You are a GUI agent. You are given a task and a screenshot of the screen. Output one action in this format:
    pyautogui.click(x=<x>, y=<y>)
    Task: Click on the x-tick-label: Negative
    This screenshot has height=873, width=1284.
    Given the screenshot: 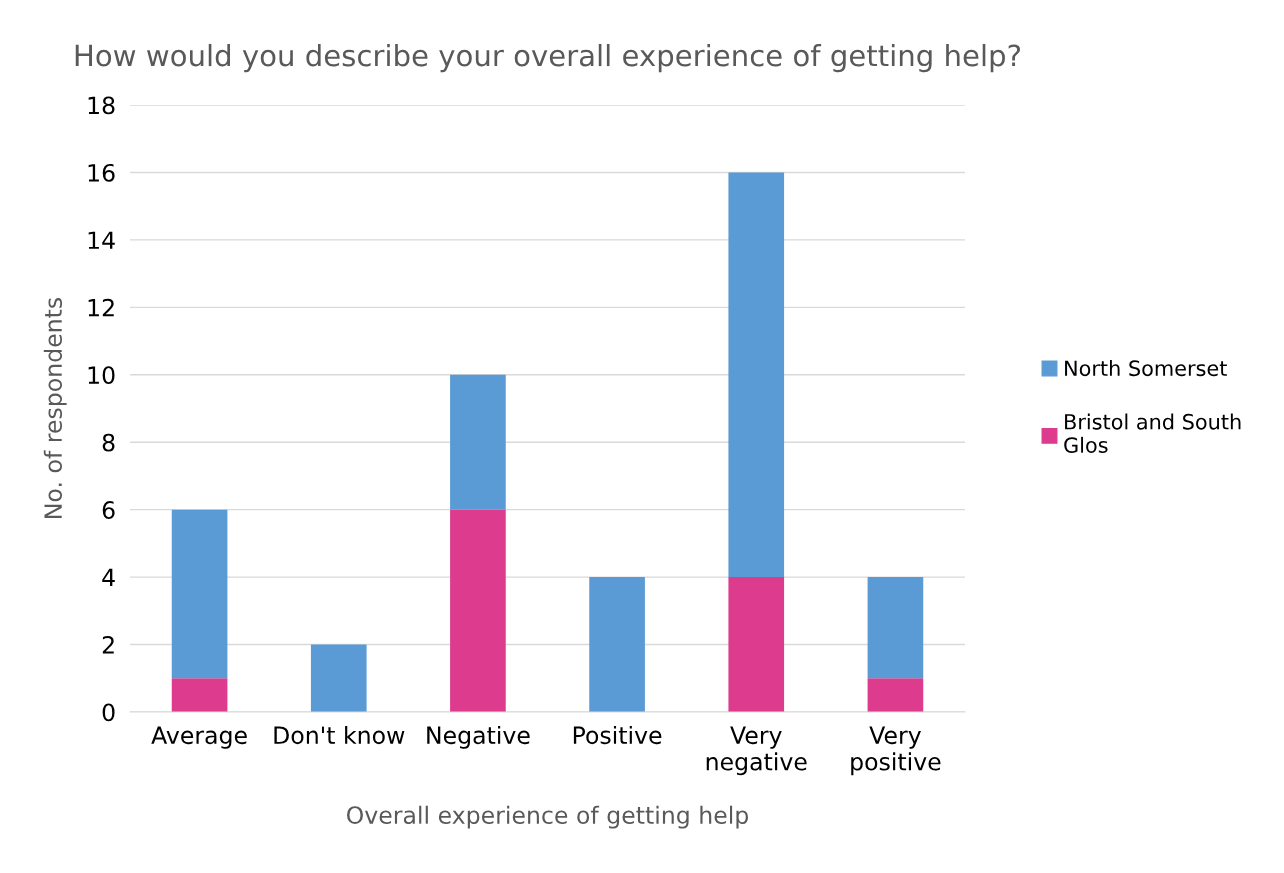 What is the action you would take?
    pyautogui.click(x=478, y=737)
    